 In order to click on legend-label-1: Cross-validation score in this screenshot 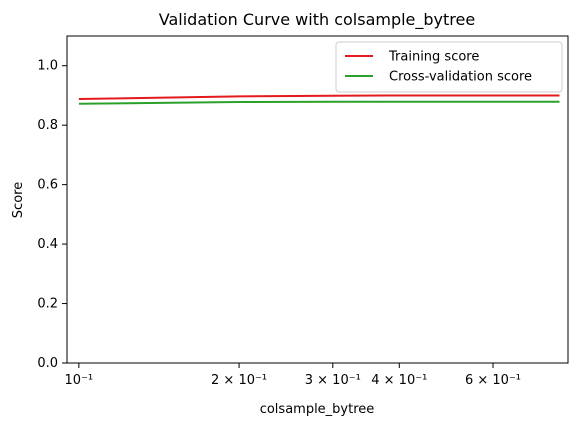, I will do `click(460, 77)`.